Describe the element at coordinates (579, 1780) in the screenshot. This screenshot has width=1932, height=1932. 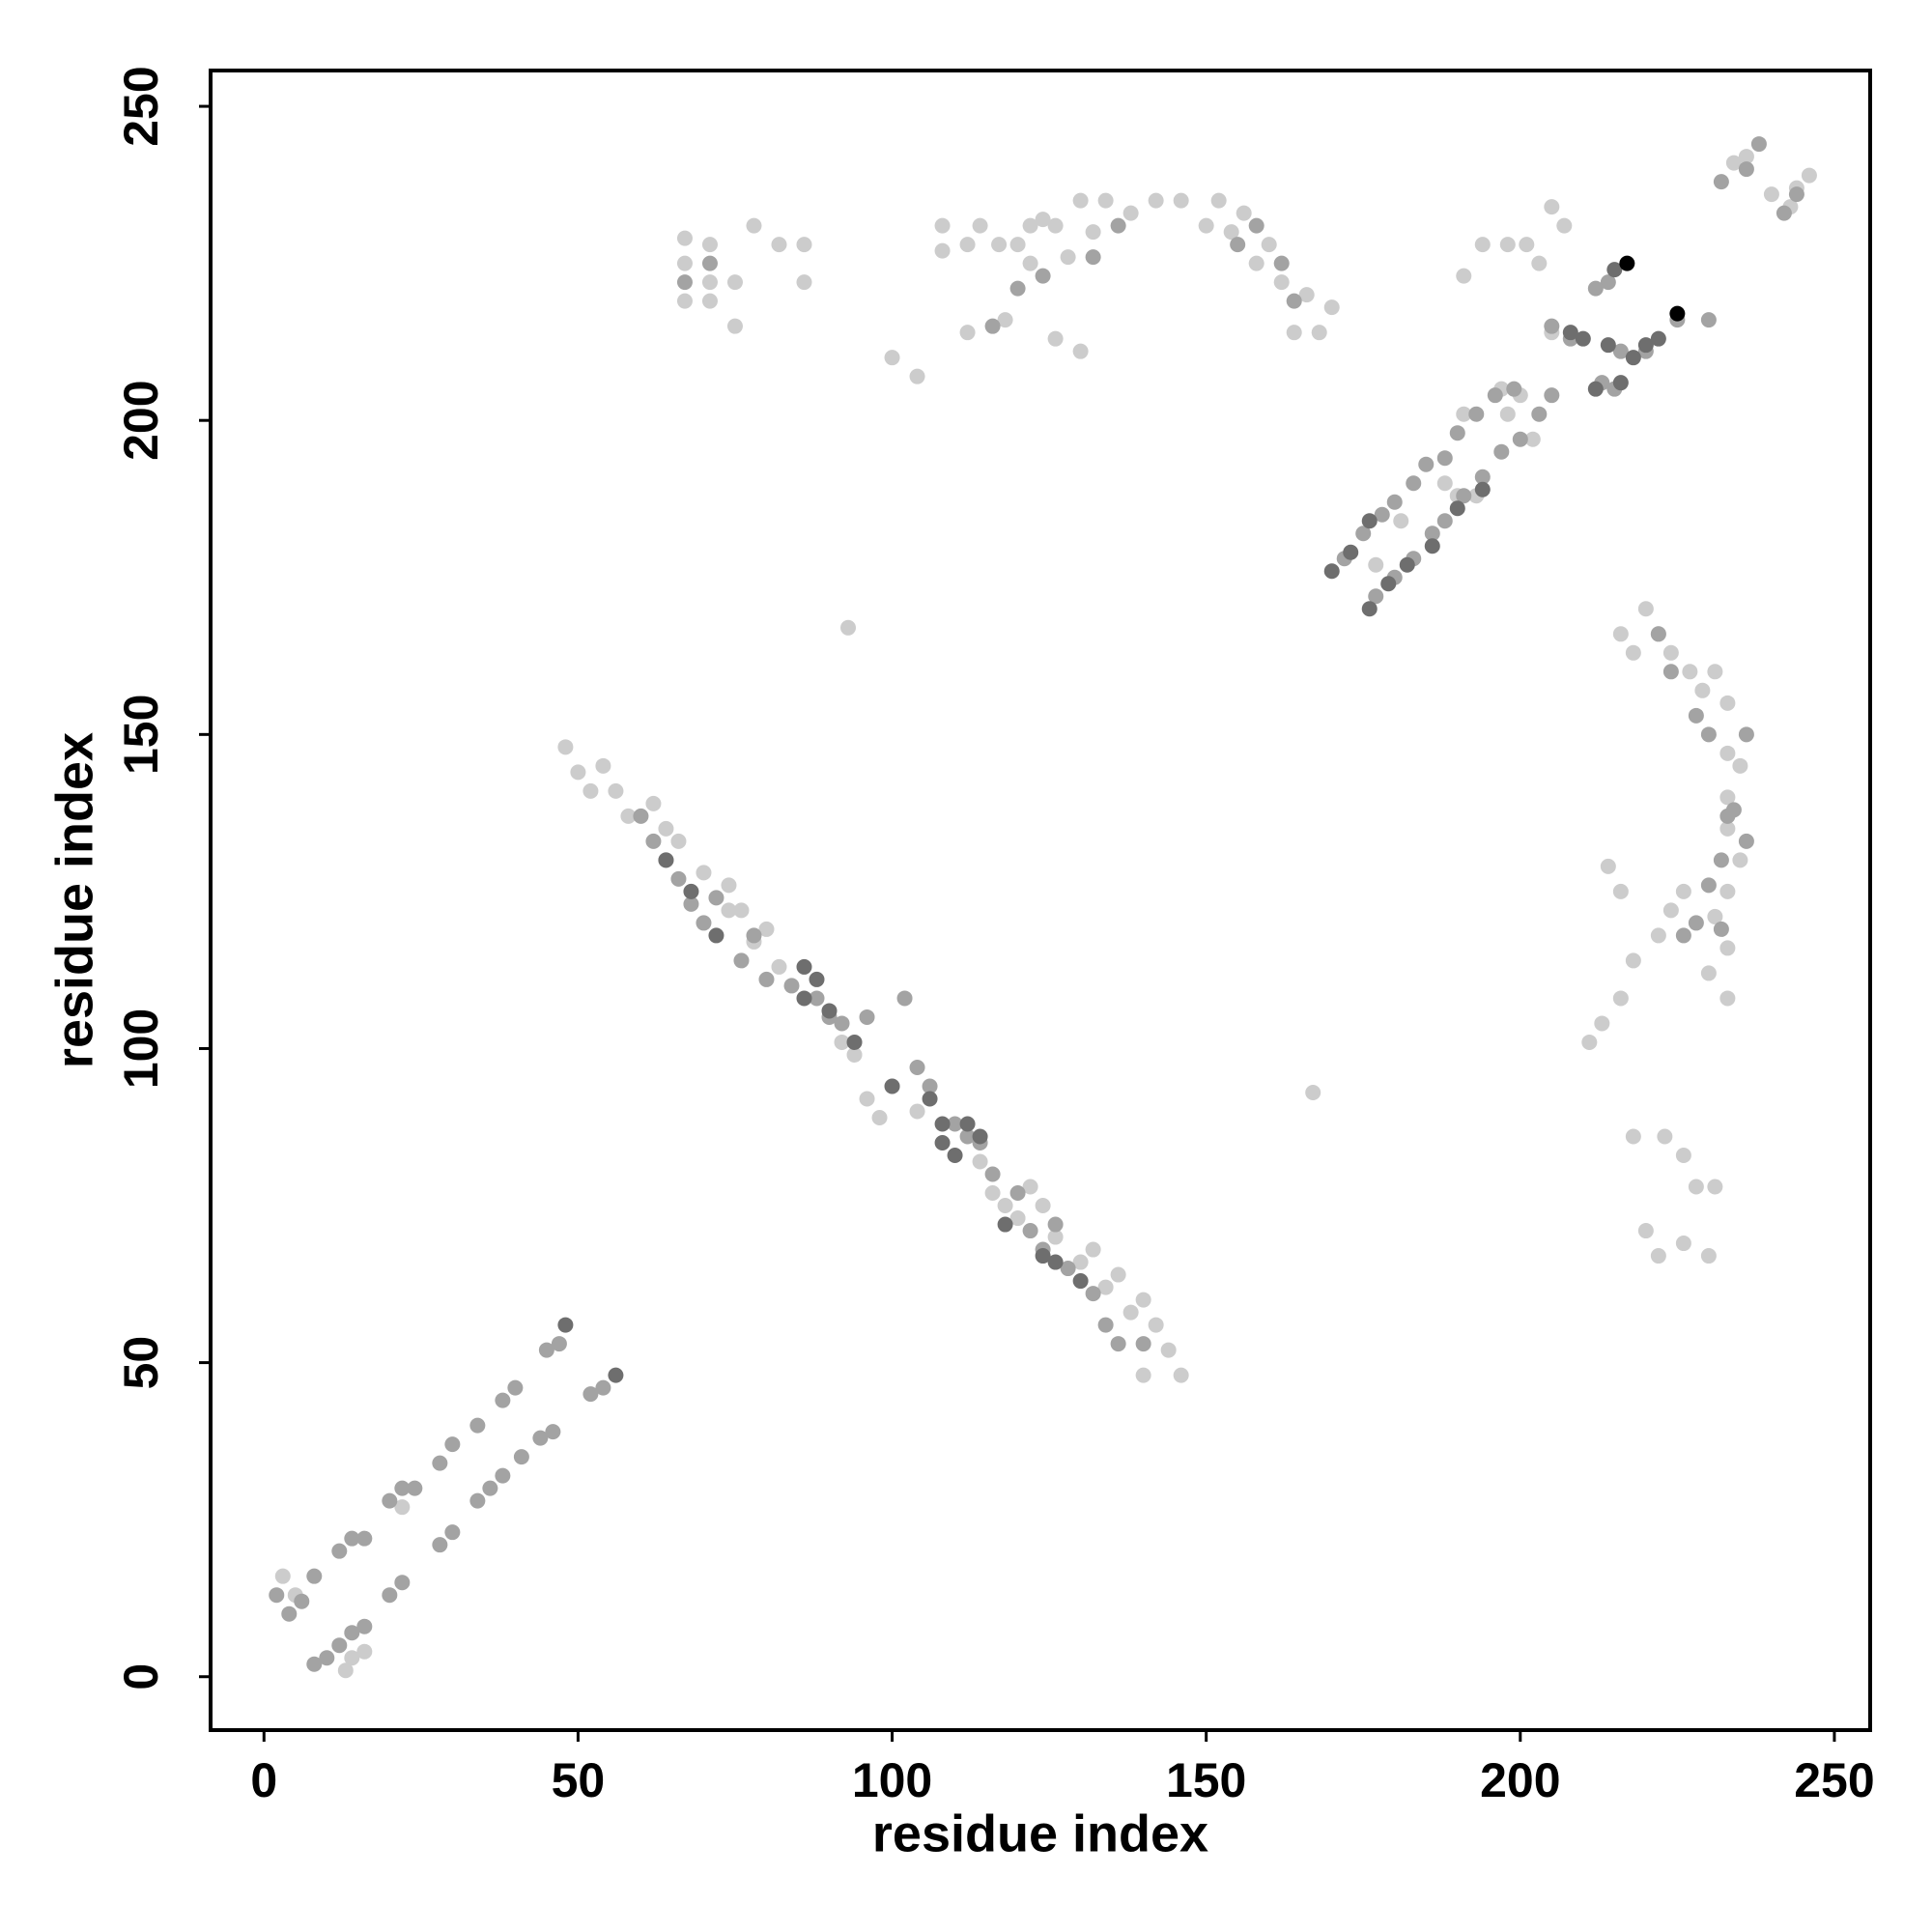
I see `x-tick-label: 50` at that location.